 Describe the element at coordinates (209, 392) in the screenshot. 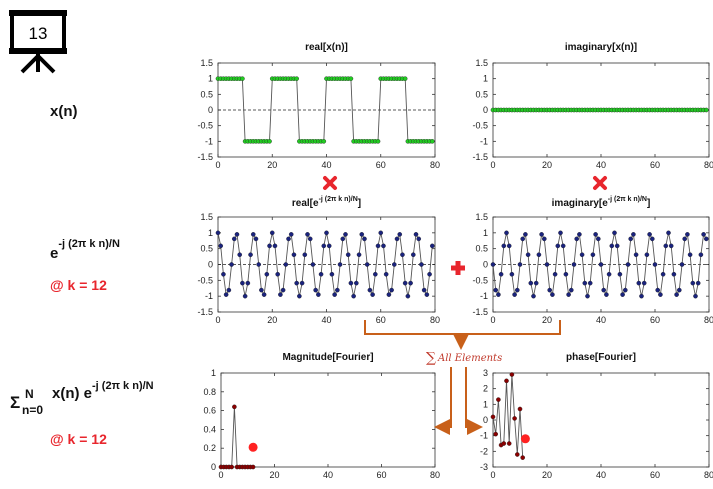

I see `y-tick-label: 0.8` at that location.